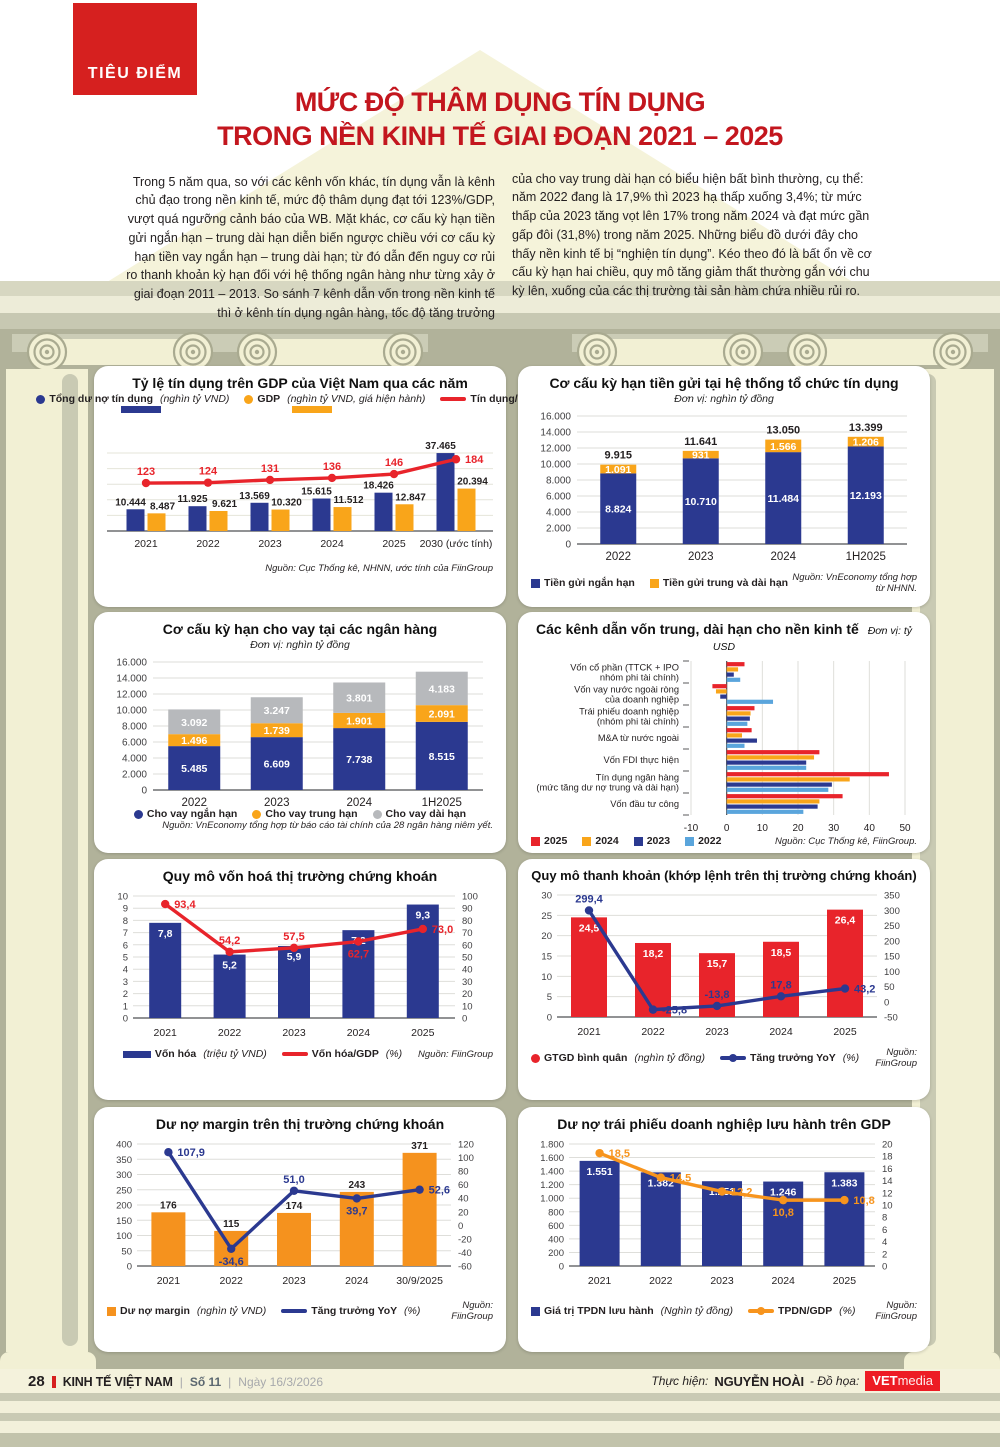  I want to click on chart-unit-label: Đơn vị: tỷ USD, so click(812, 639).